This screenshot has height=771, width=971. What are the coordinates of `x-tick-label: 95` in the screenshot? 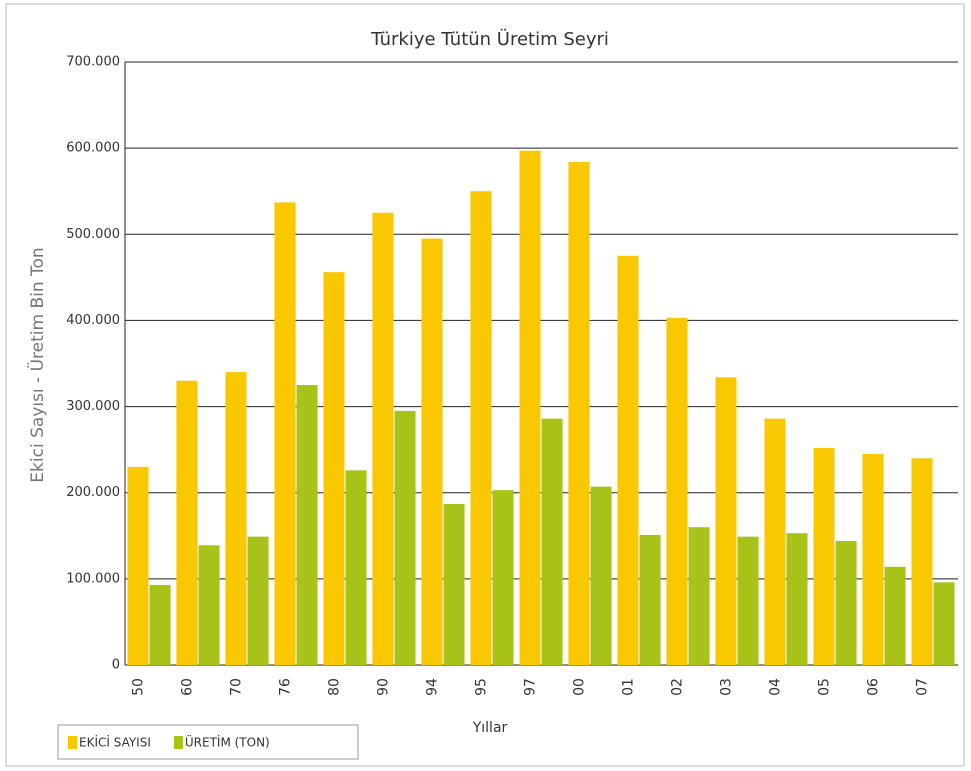 It's located at (481, 687).